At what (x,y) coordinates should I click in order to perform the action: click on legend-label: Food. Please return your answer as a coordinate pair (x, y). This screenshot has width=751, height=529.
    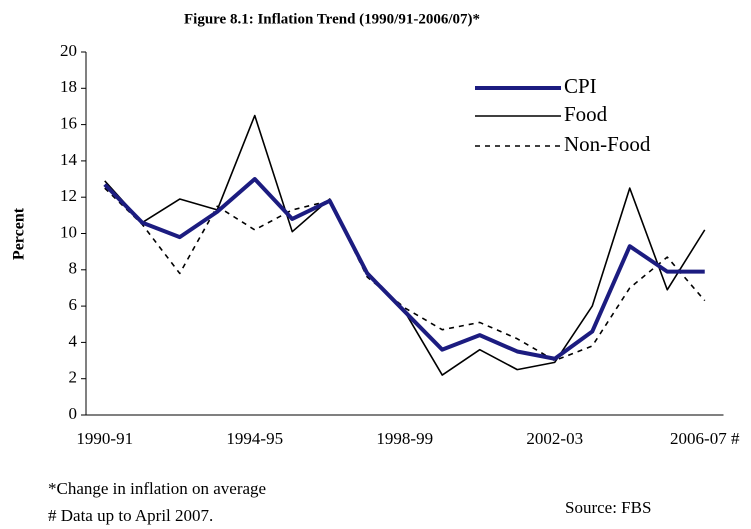
    Looking at the image, I should click on (586, 114).